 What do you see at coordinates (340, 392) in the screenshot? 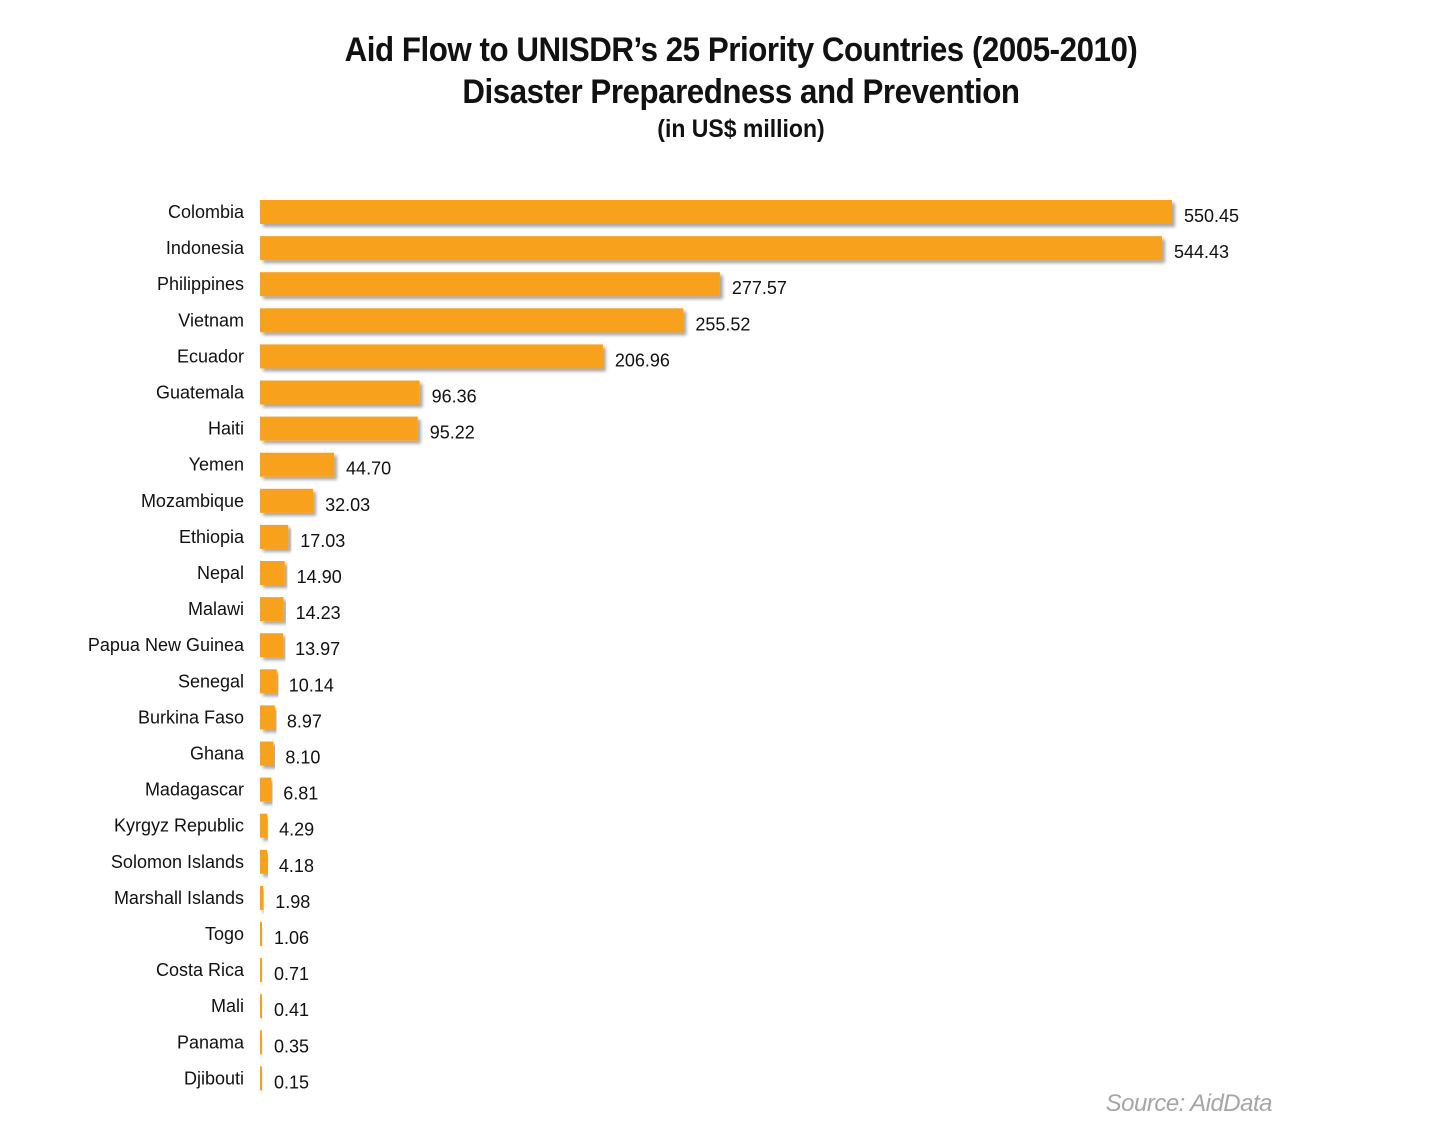
I see `bar-guatemala` at bounding box center [340, 392].